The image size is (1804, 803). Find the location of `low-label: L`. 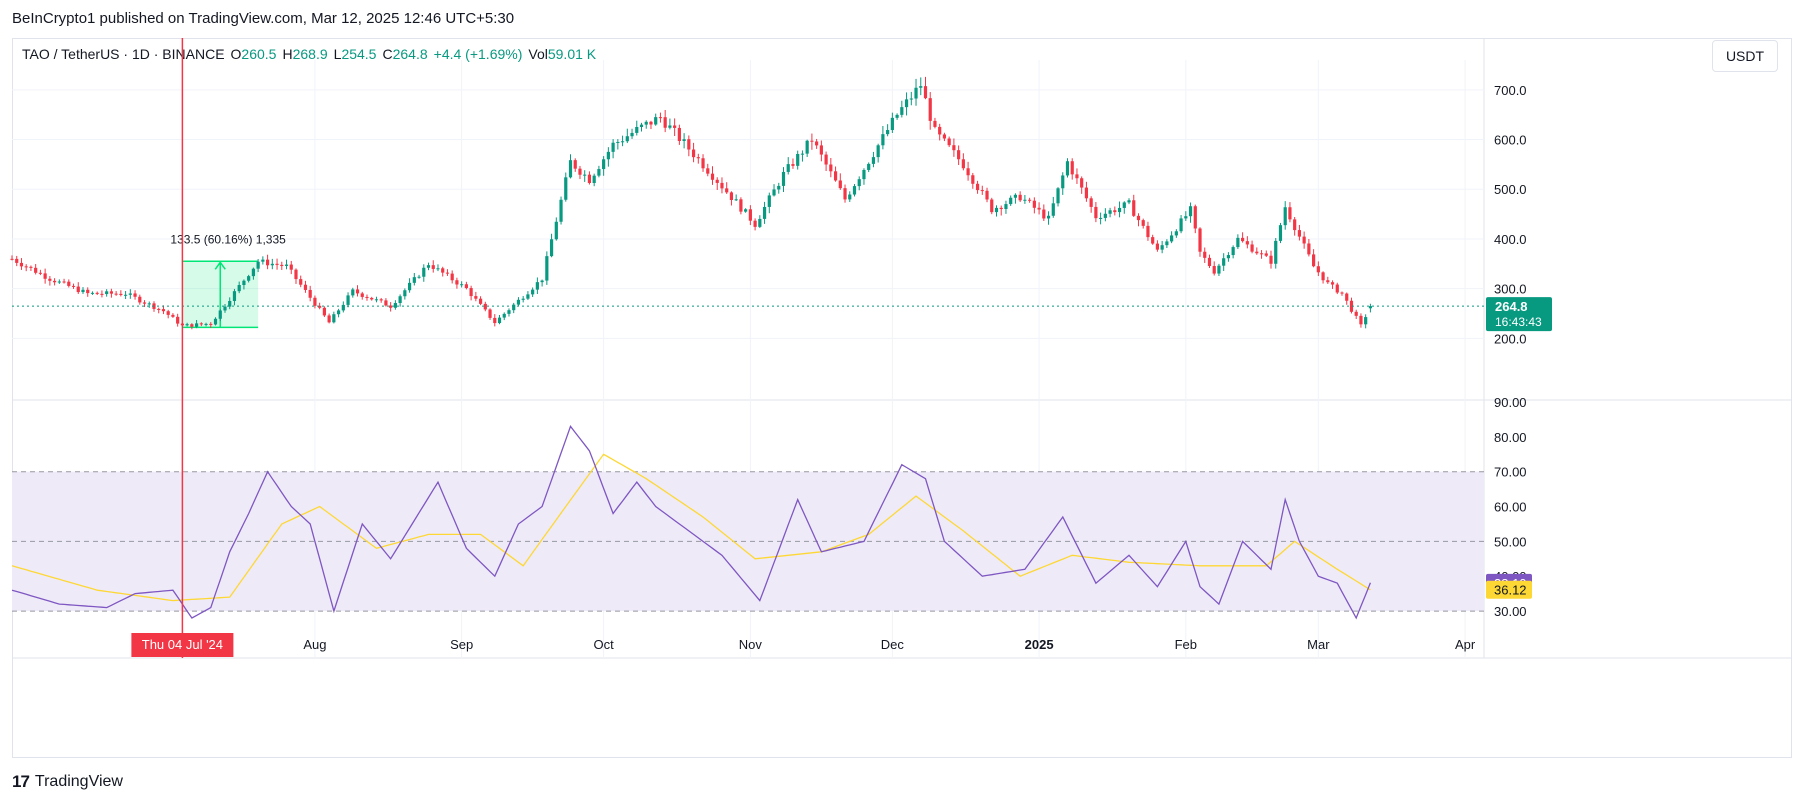

low-label: L is located at coordinates (337, 54).